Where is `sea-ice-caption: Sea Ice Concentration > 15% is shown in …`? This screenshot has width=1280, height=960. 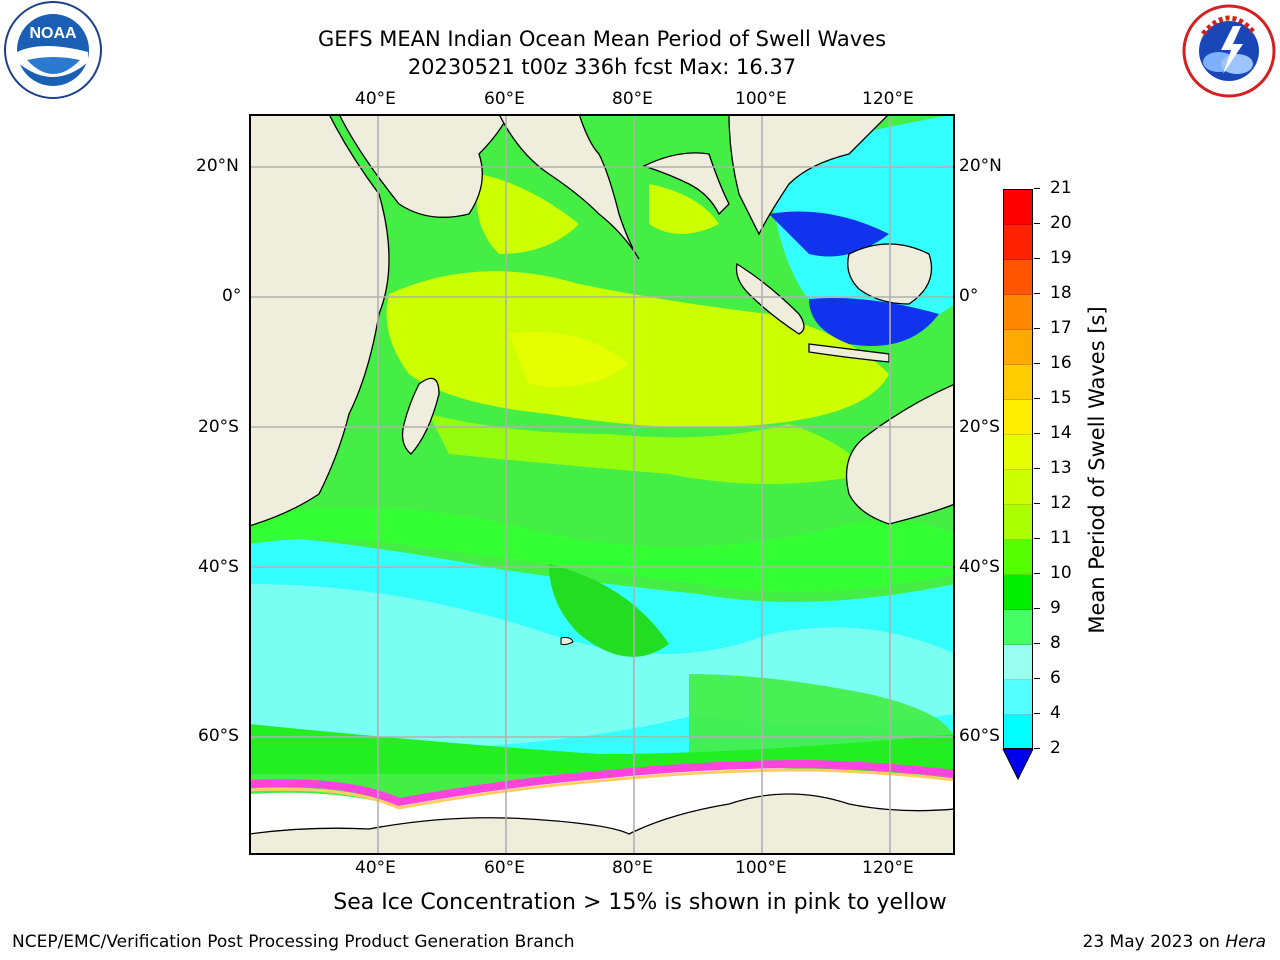
sea-ice-caption: Sea Ice Concentration > 15% is shown in … is located at coordinates (640, 902).